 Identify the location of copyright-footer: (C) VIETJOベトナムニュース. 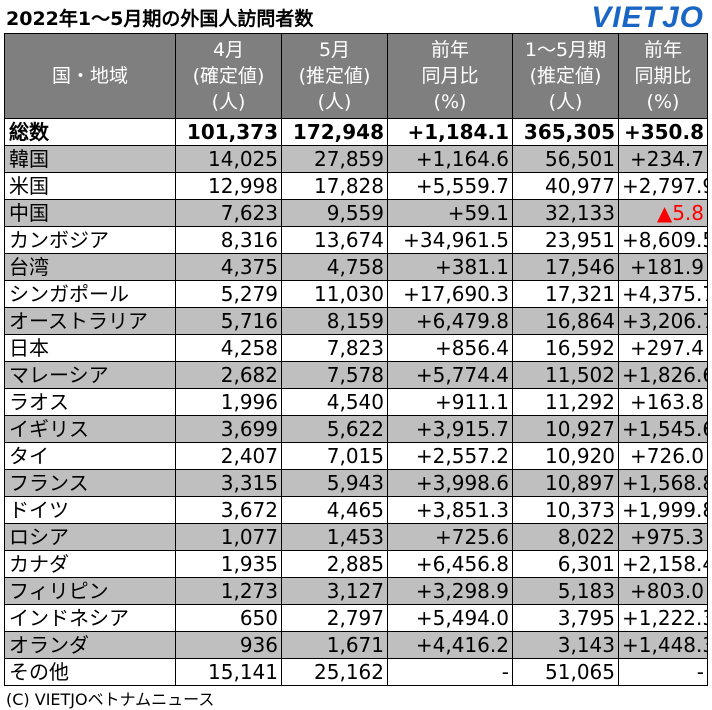
(110, 699).